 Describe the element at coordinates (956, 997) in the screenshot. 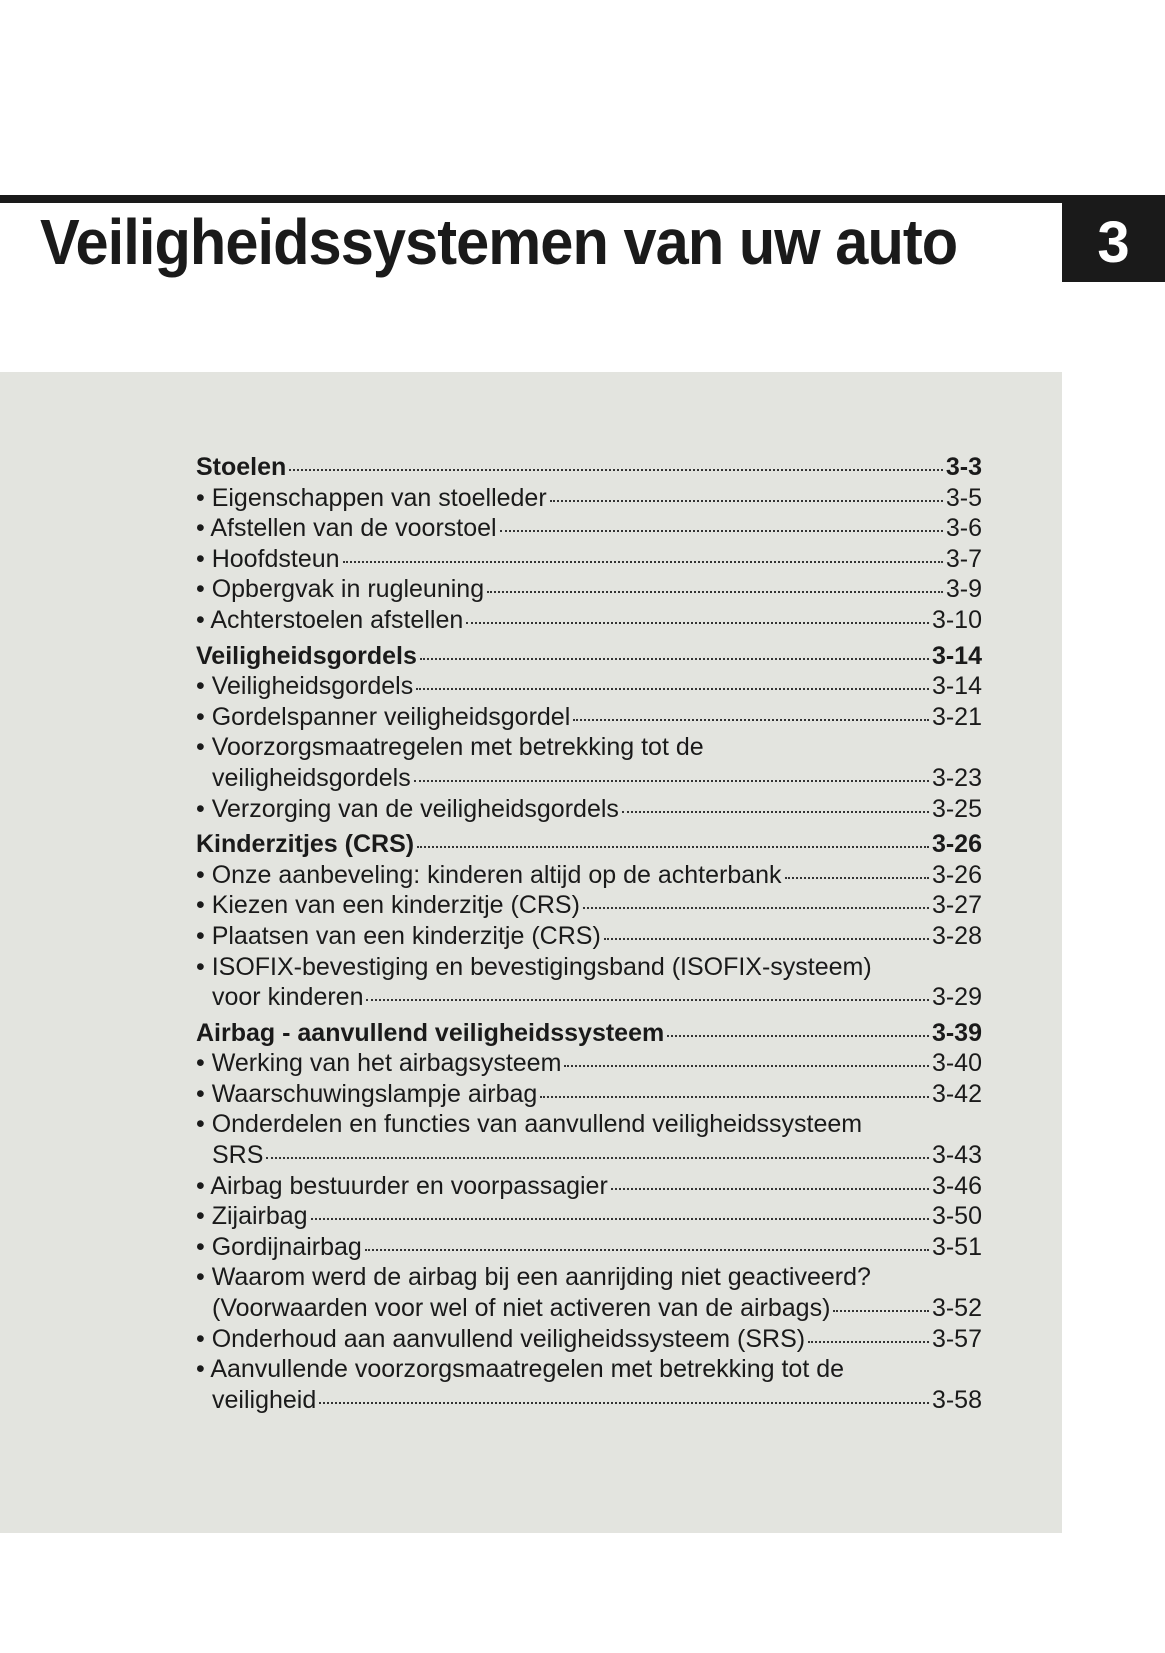

I see `toc-page-number: 3-29` at that location.